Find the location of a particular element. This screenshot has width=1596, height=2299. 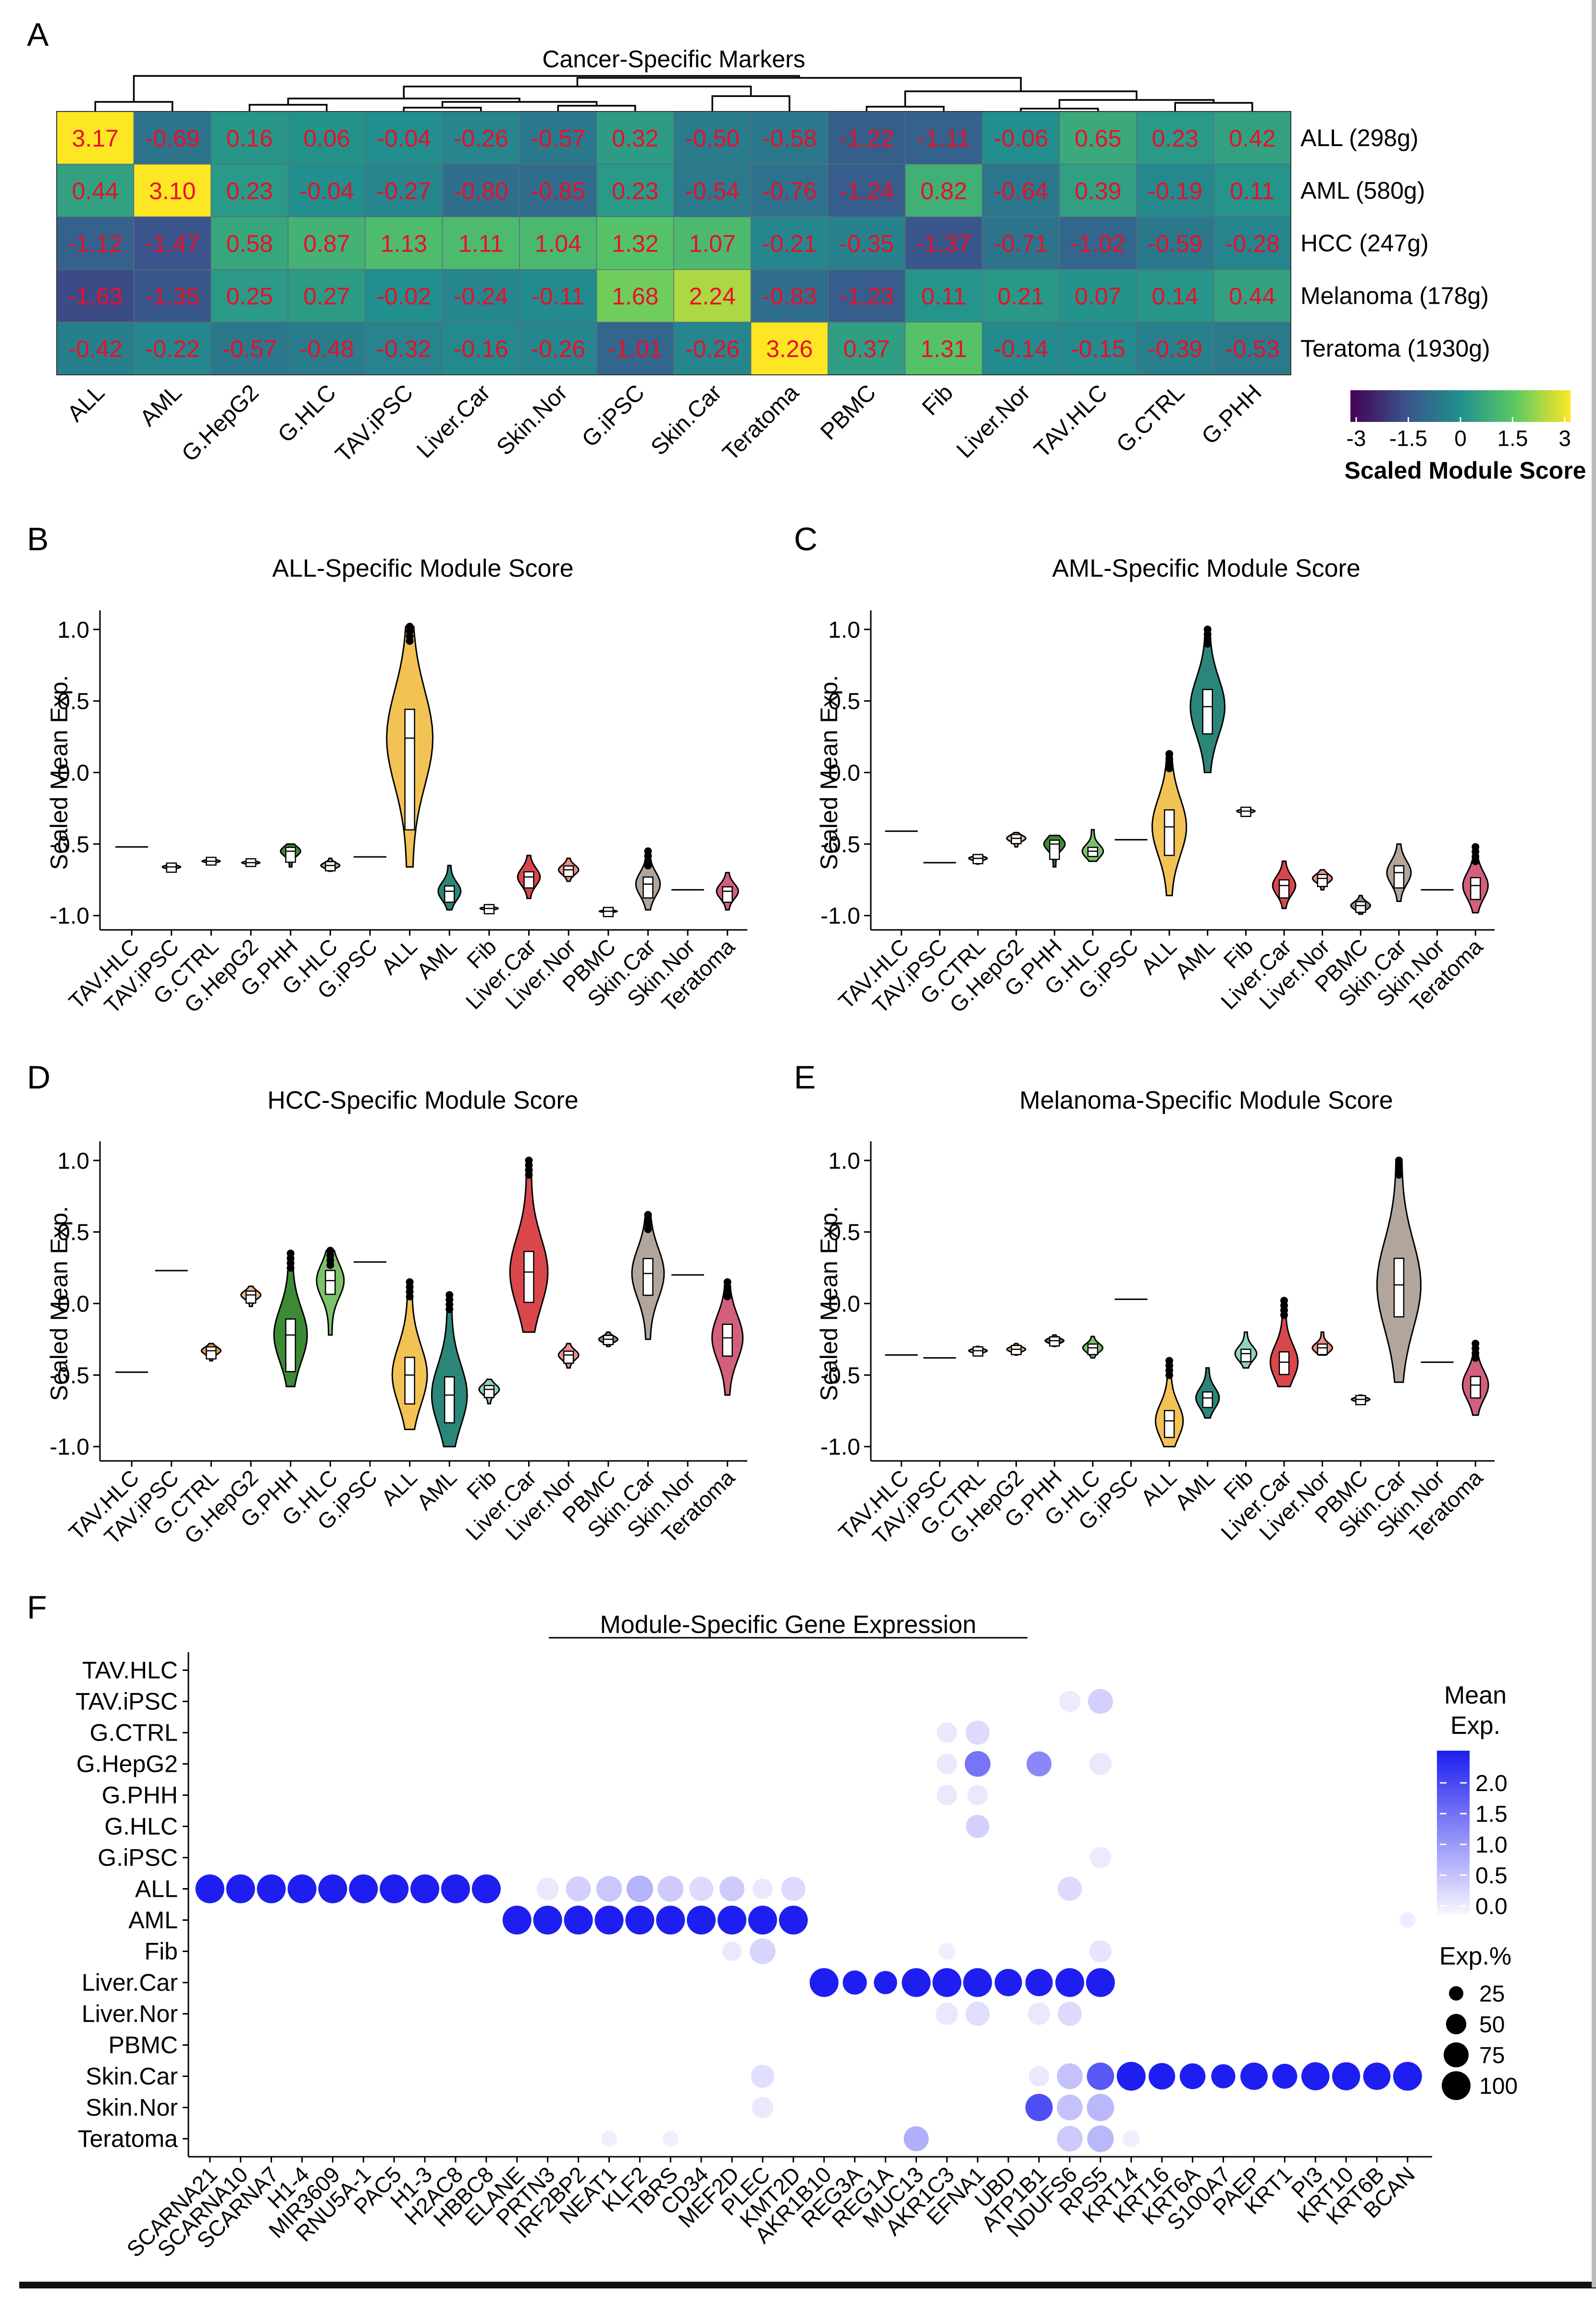

dotplot-row-label: Fib is located at coordinates (161, 1951).